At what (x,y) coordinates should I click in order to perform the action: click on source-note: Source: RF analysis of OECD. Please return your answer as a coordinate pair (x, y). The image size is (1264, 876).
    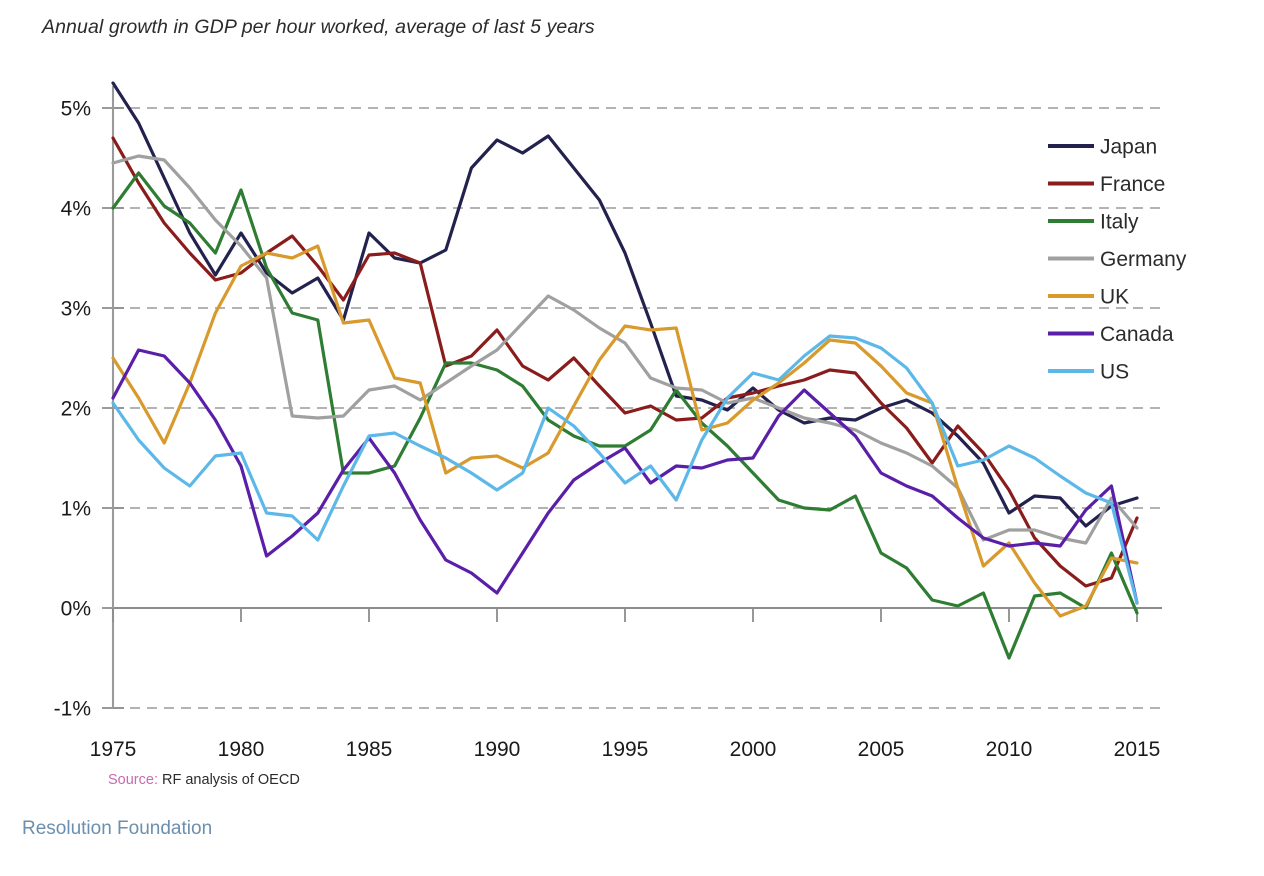
    Looking at the image, I should click on (204, 780).